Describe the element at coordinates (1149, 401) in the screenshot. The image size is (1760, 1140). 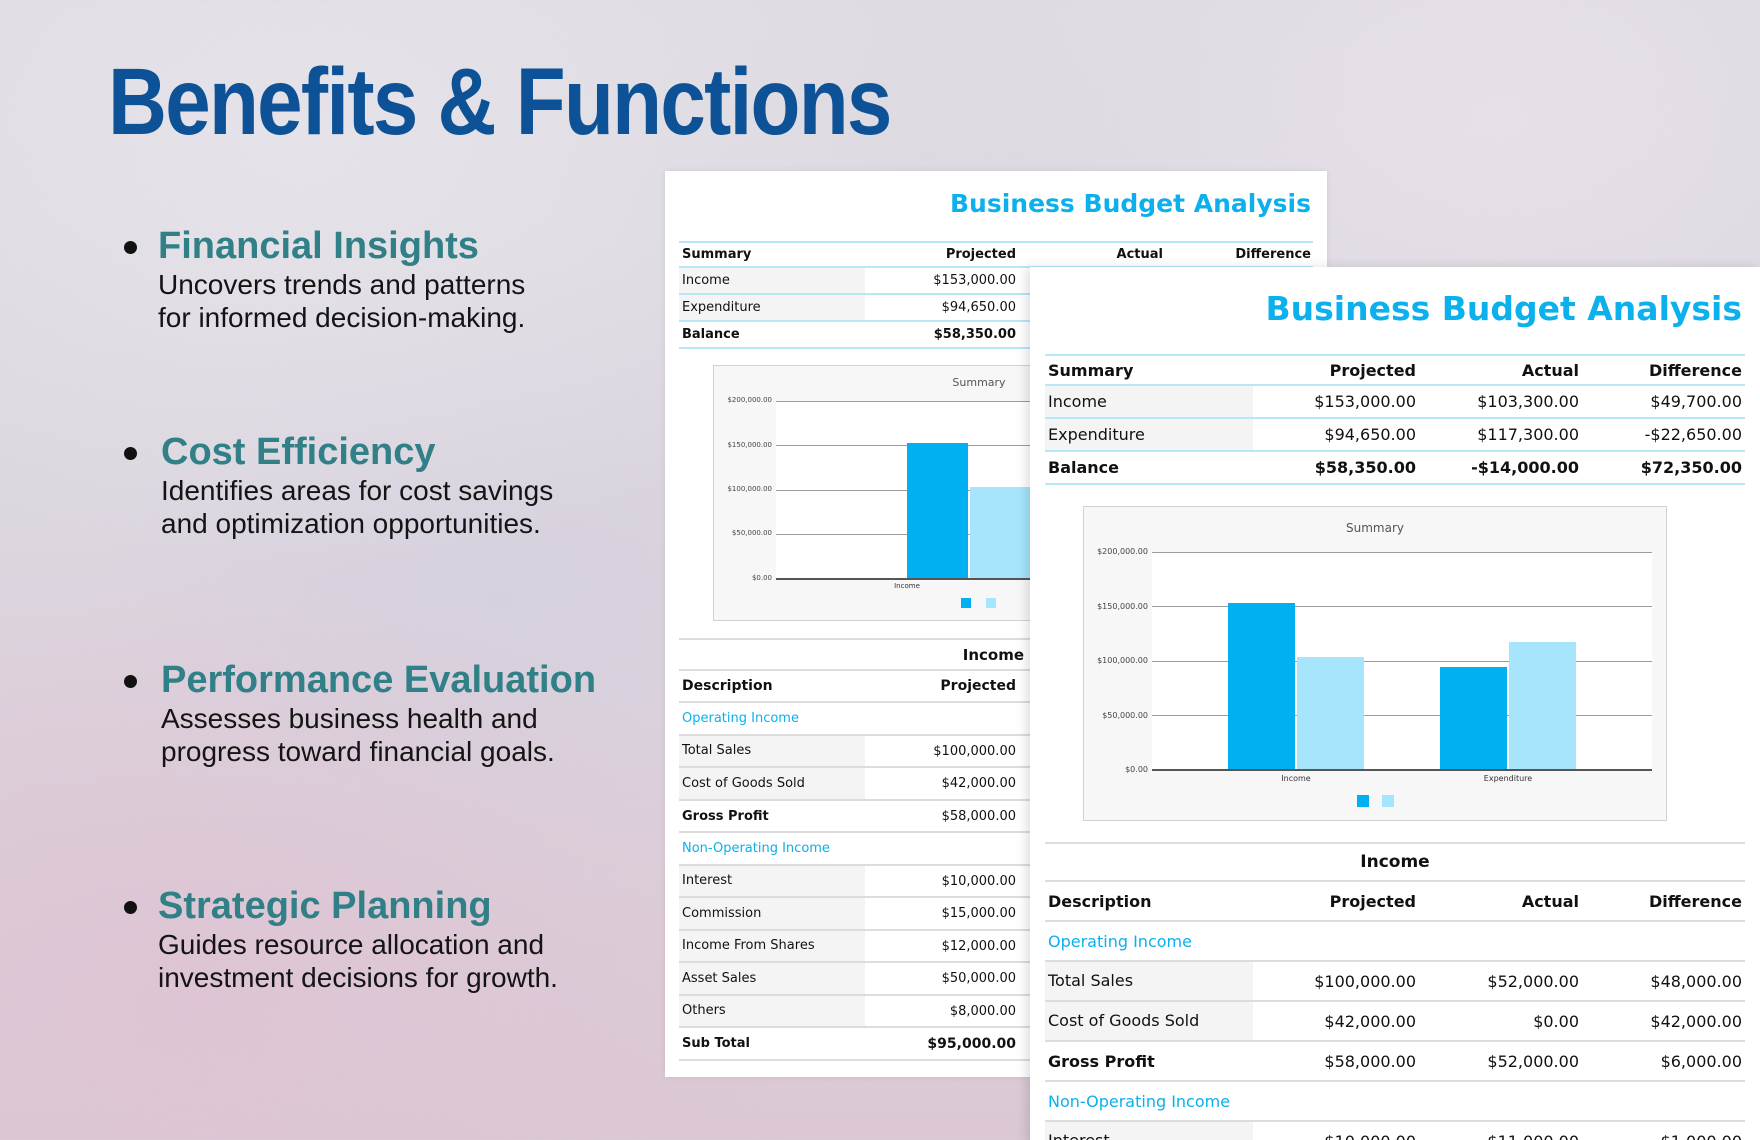
I see `row-label: Income` at that location.